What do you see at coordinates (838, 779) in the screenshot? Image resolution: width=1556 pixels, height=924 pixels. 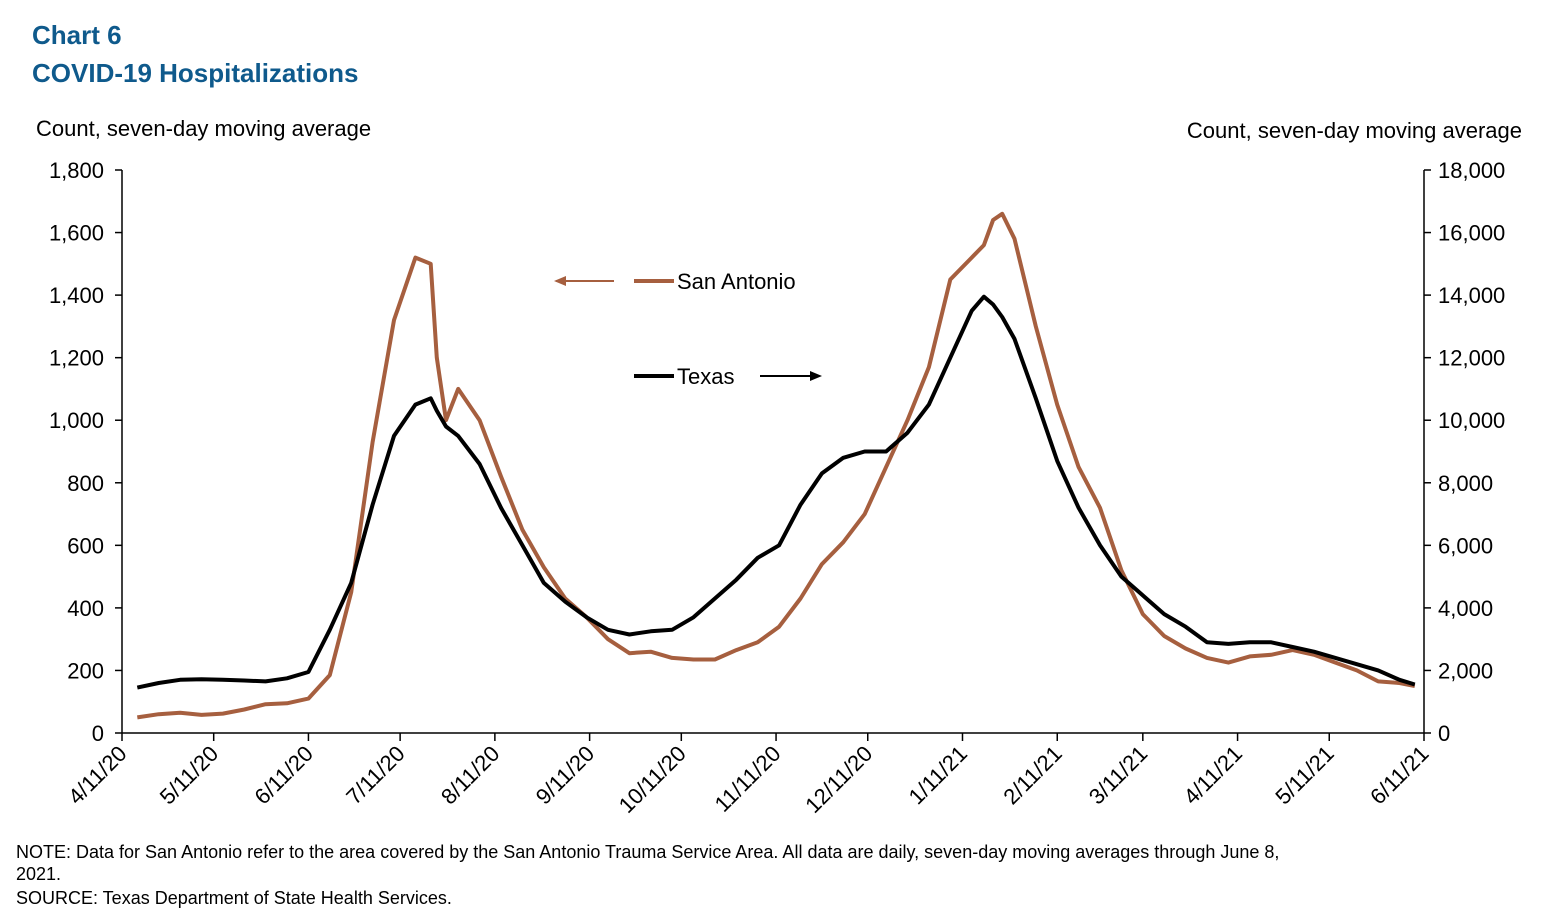 I see `x-tick-label: 12/11/20` at bounding box center [838, 779].